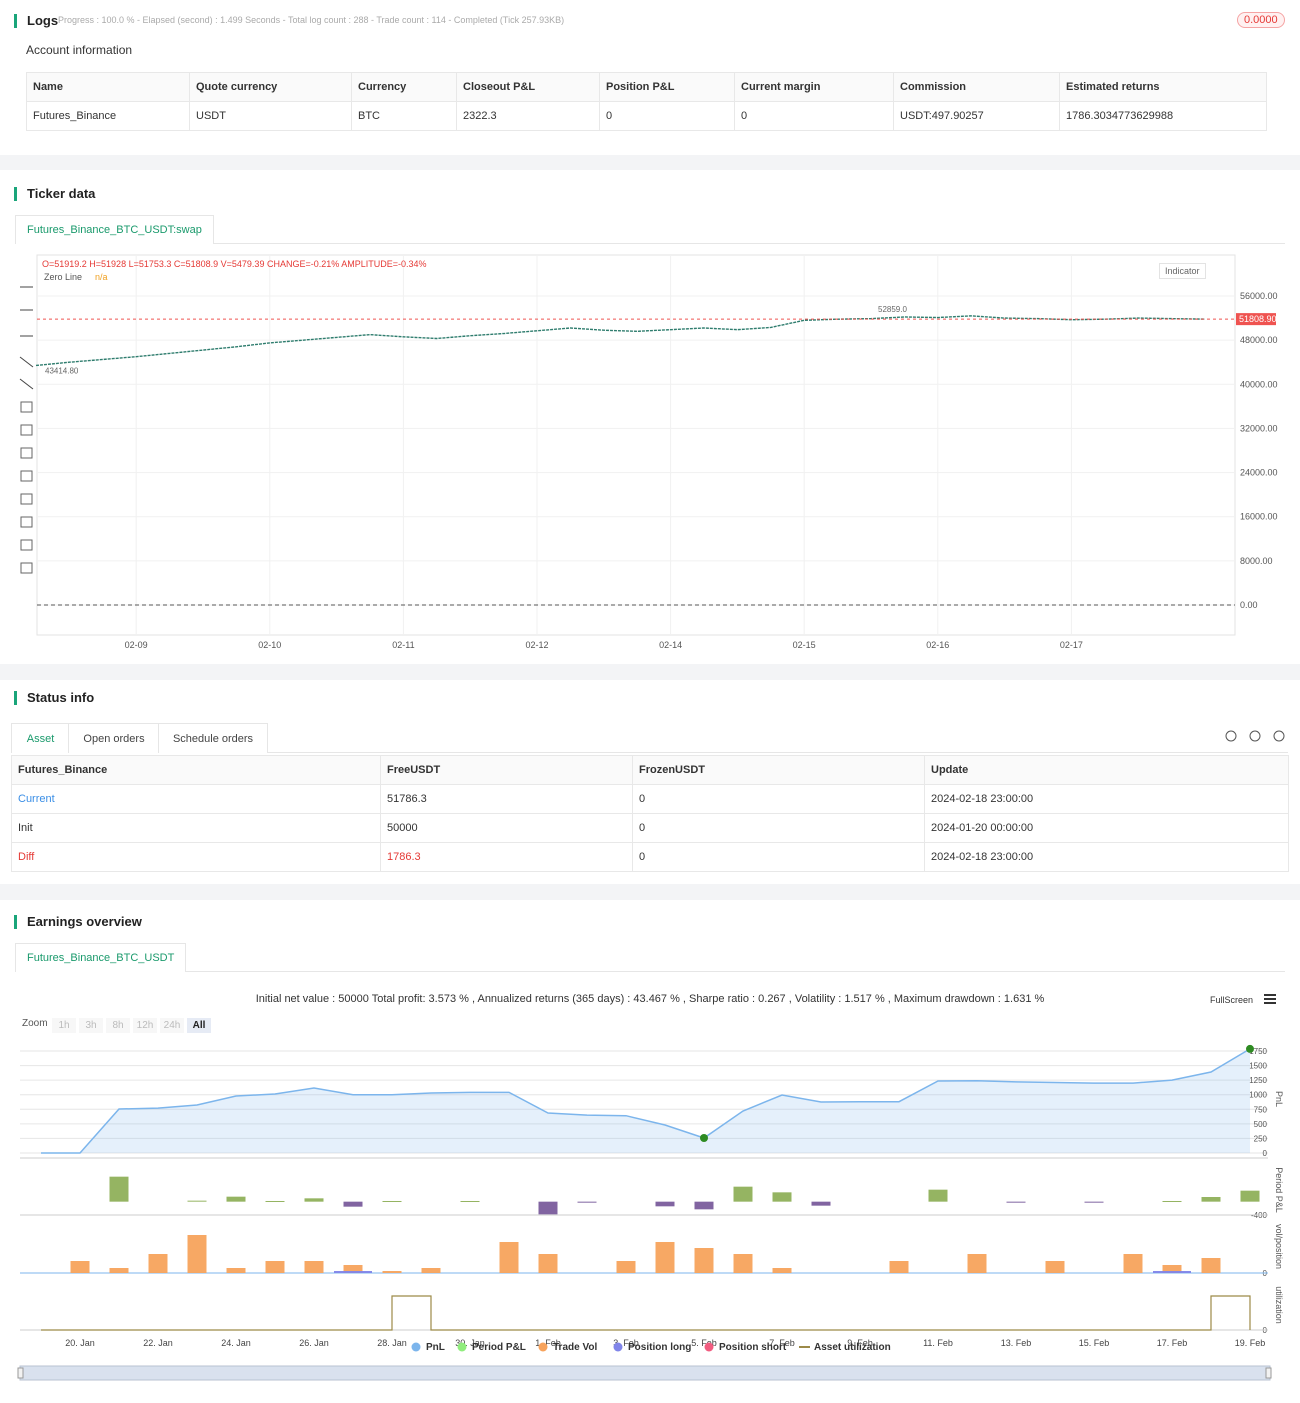 Image resolution: width=1300 pixels, height=1403 pixels. I want to click on cell: Init, so click(196, 828).